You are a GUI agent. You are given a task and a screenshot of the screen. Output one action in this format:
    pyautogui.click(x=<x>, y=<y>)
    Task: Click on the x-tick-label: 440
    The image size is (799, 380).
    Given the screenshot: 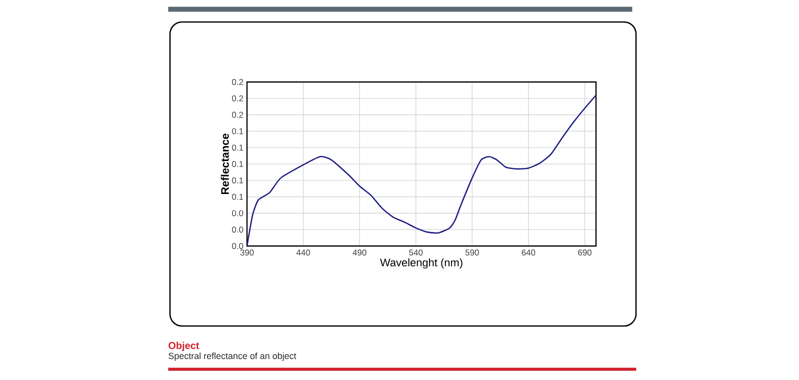 What is the action you would take?
    pyautogui.click(x=303, y=253)
    